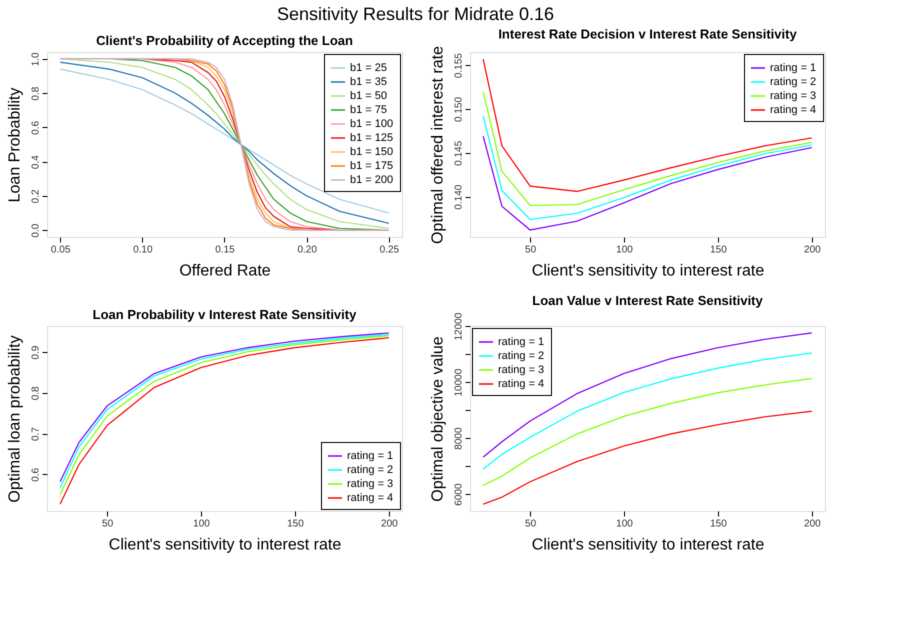 Image resolution: width=916 pixels, height=621 pixels. I want to click on legend-label: b1 = 150, so click(372, 152).